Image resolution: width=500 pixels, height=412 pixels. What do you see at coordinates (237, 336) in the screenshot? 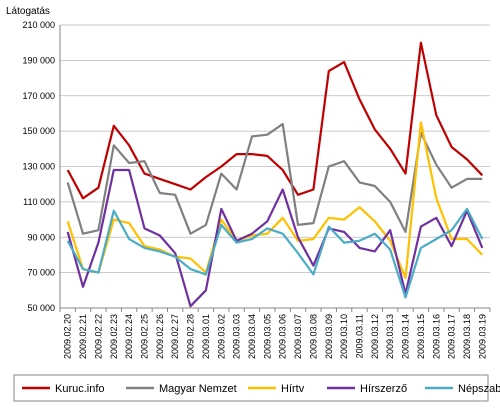
I see `x-tick-label: 2009.03.03` at bounding box center [237, 336].